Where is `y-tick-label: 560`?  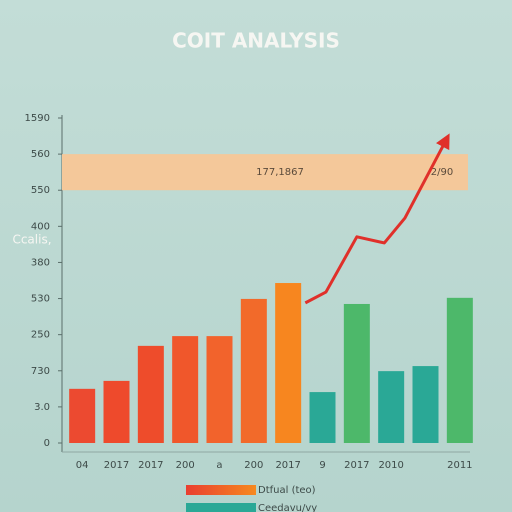
y-tick-label: 560 is located at coordinates (40, 154).